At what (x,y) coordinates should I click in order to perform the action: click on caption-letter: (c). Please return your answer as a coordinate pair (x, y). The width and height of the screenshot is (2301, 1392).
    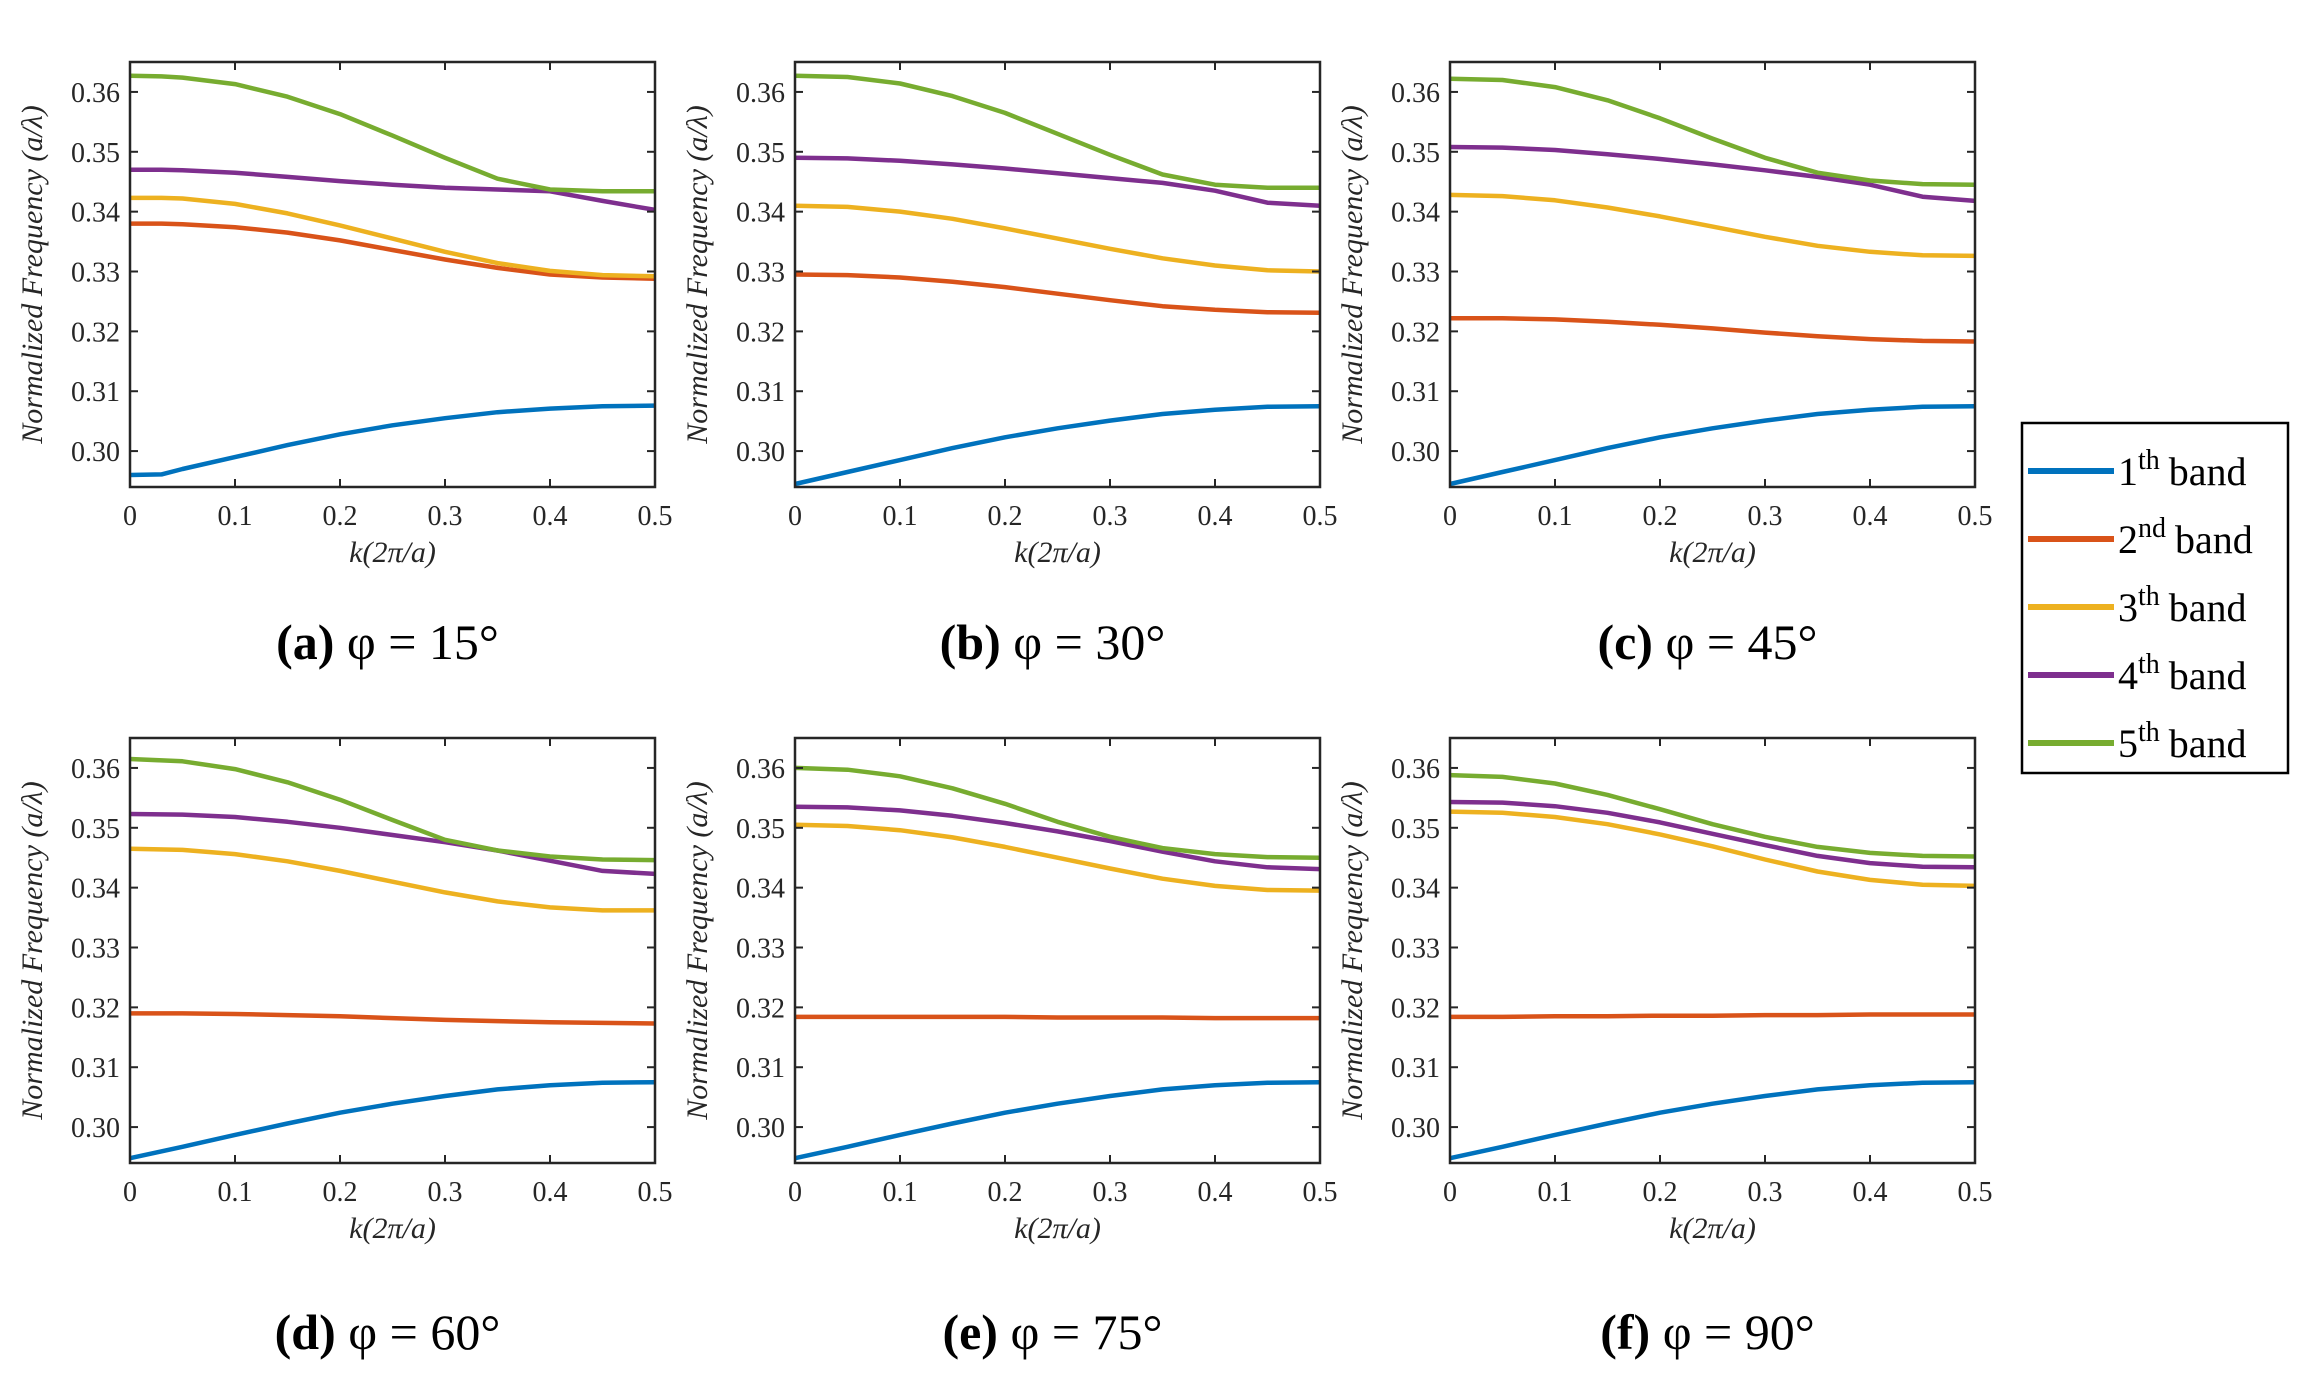
    Looking at the image, I should click on (1625, 642).